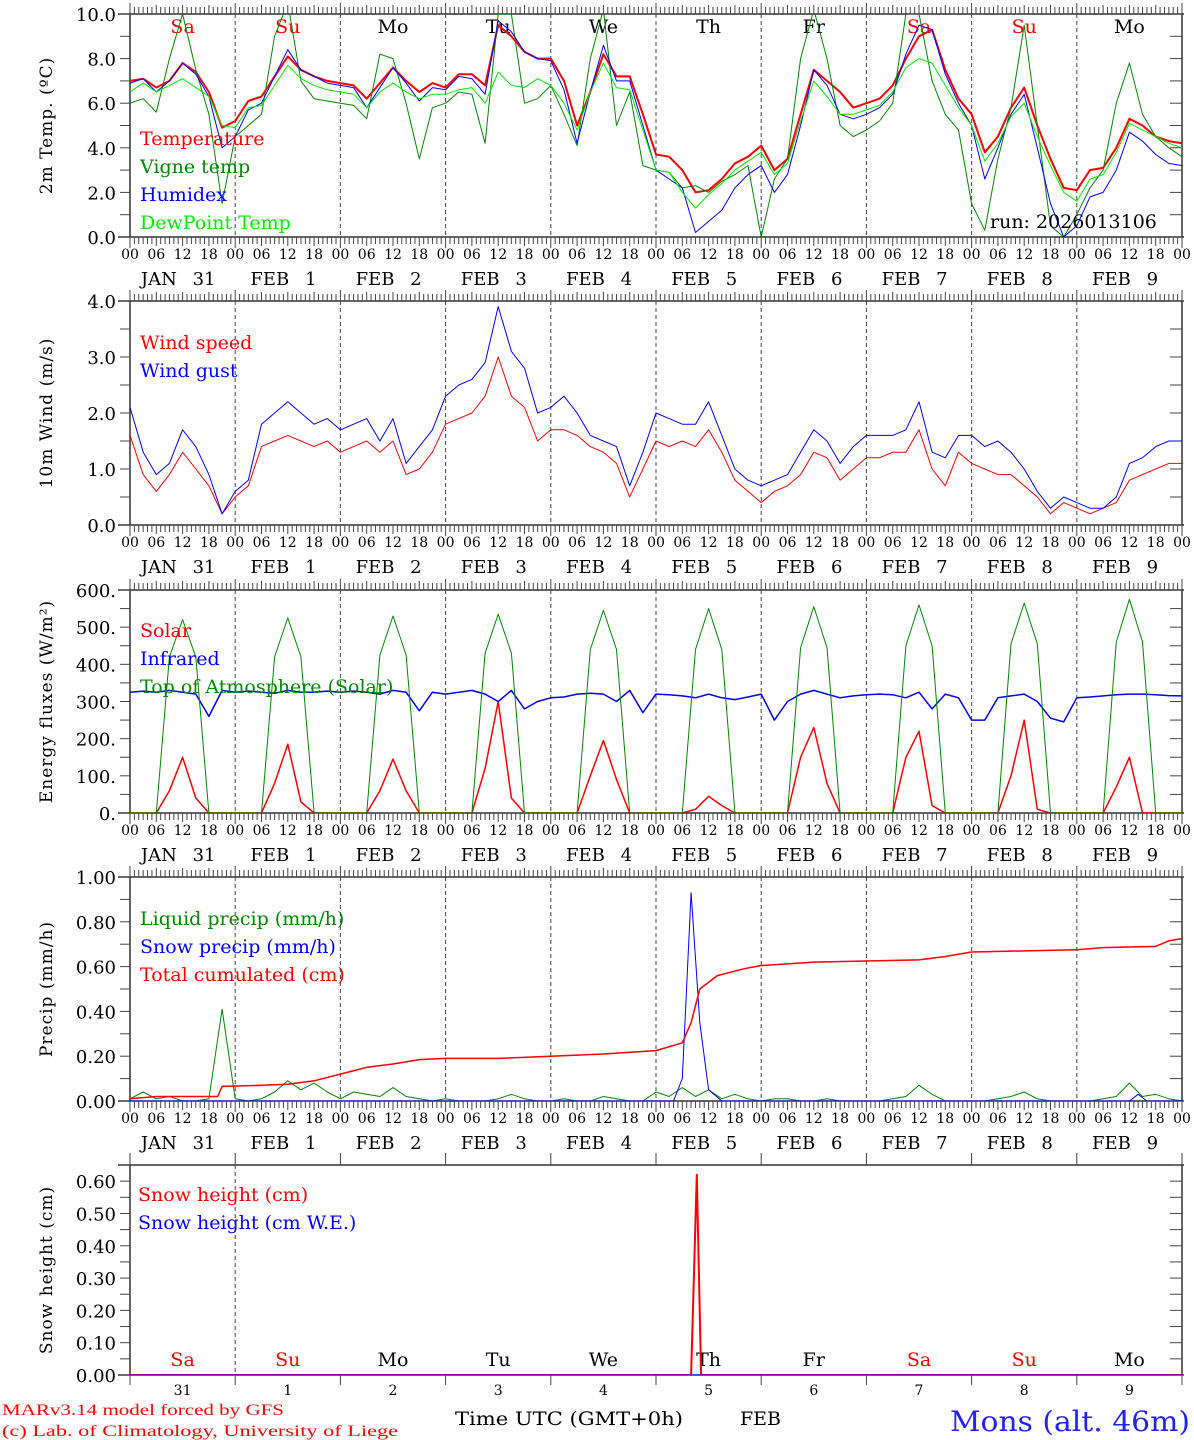 This screenshot has width=1194, height=1440. What do you see at coordinates (393, 1391) in the screenshot?
I see `x-day-number: 2` at bounding box center [393, 1391].